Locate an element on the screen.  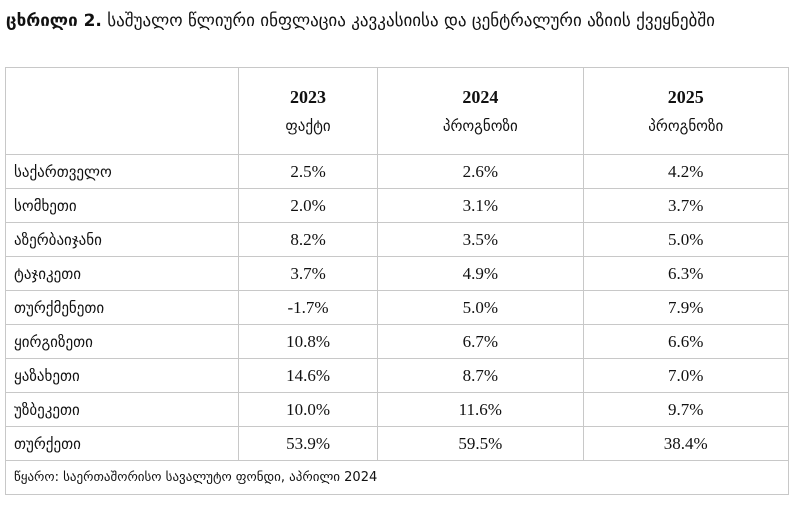
inflation-value: 3.5% is located at coordinates (480, 239).